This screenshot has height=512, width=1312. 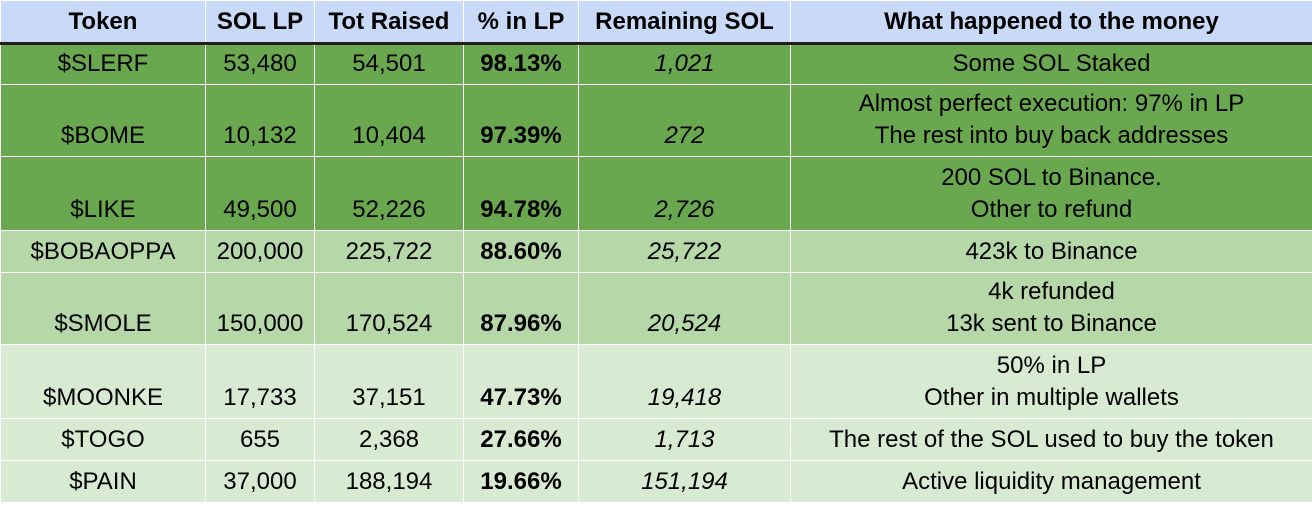 What do you see at coordinates (1051, 308) in the screenshot?
I see `what-happened-cell: 4k refunded 13k sent to Binance` at bounding box center [1051, 308].